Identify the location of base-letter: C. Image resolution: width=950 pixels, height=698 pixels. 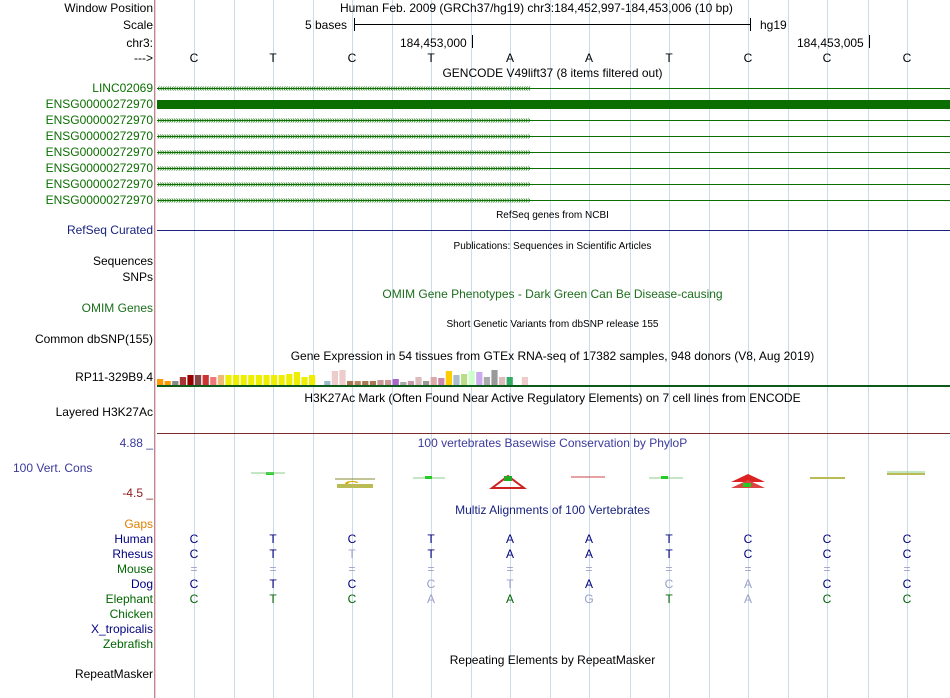
(748, 58).